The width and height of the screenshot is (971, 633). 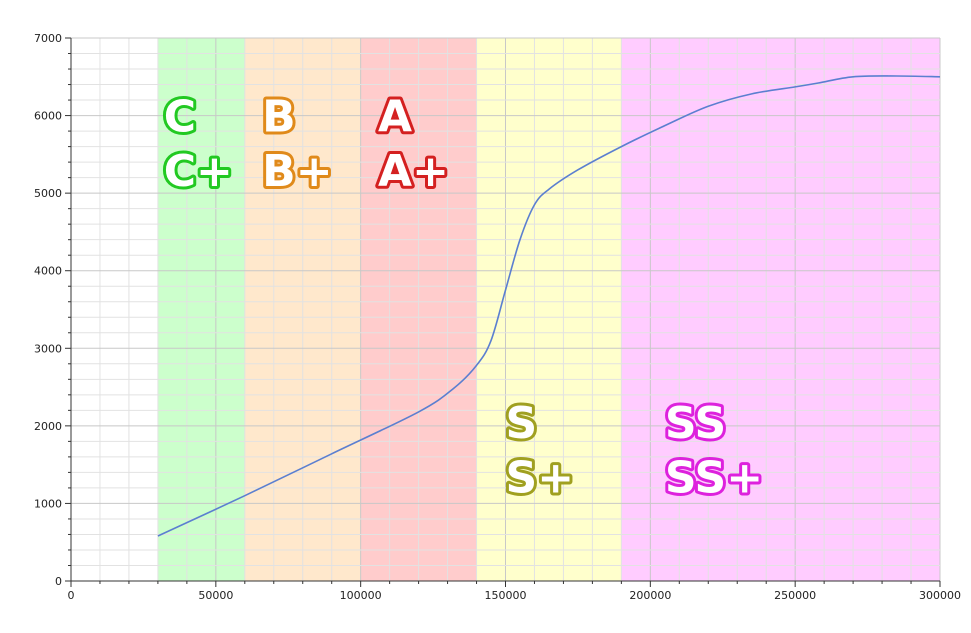 What do you see at coordinates (795, 595) in the screenshot?
I see `x-tick-label: 250000` at bounding box center [795, 595].